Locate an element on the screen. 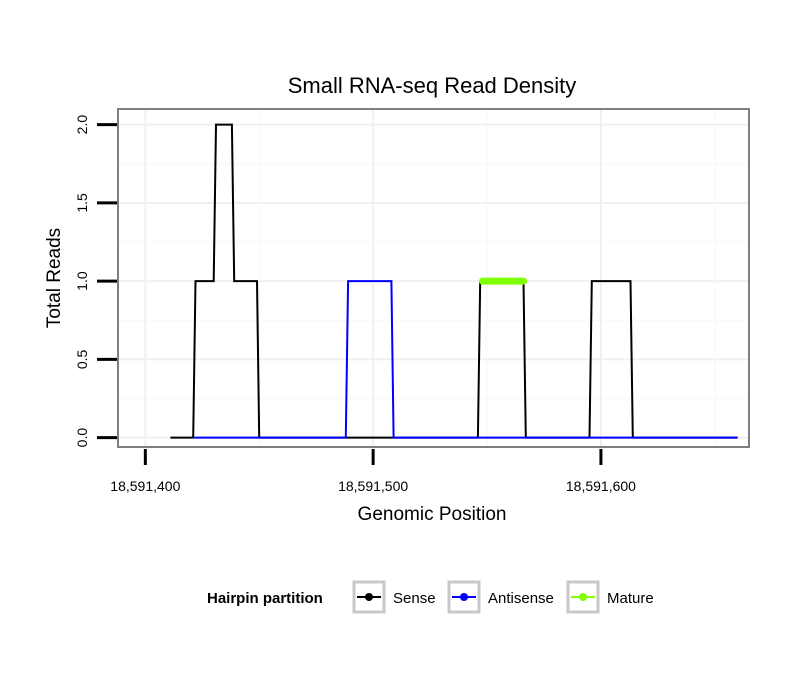  y-tick-label: 1.0 is located at coordinates (82, 281).